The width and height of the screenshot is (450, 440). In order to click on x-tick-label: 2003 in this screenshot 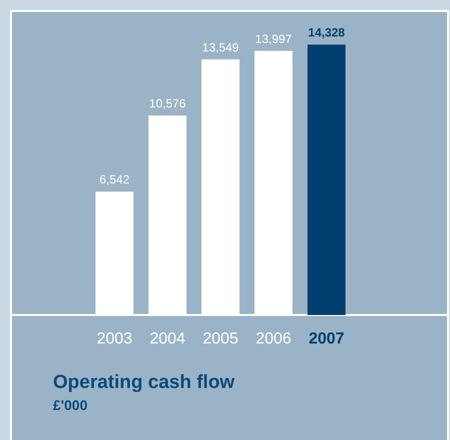, I will do `click(114, 339)`.